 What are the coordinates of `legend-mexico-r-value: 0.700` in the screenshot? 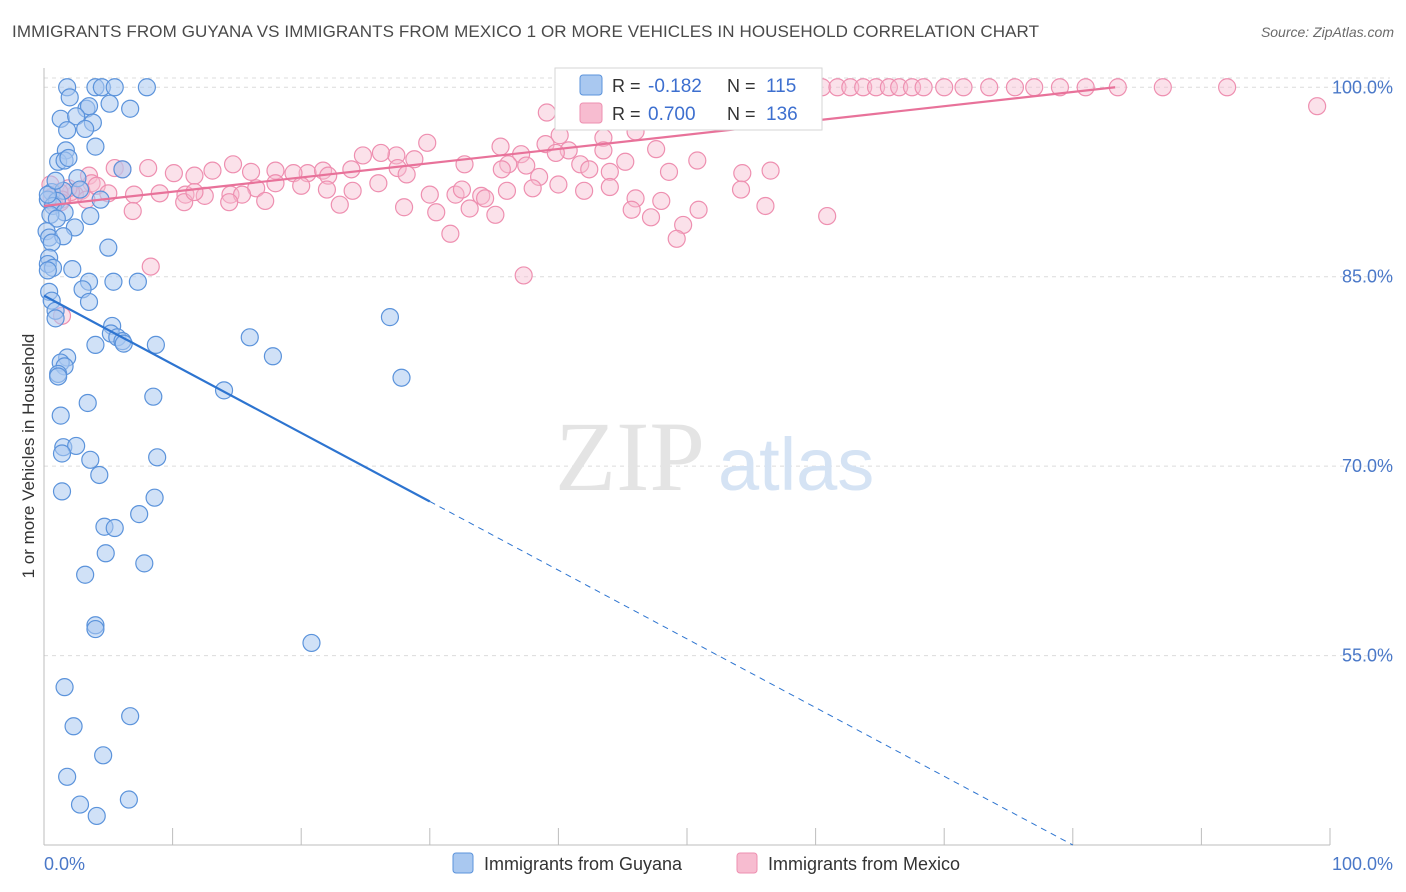 It's located at (672, 114).